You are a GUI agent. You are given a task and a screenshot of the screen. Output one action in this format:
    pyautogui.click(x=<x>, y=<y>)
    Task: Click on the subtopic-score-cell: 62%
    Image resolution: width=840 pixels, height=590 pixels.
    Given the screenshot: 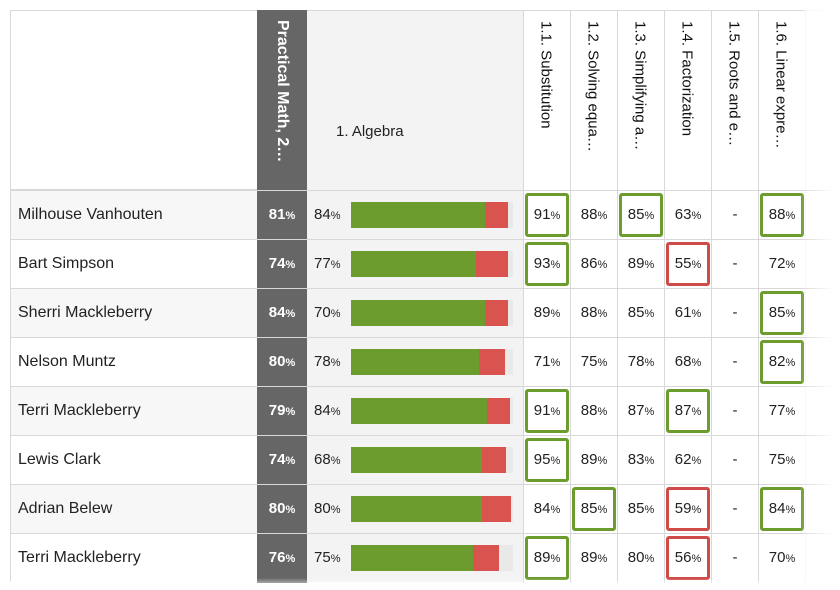 What is the action you would take?
    pyautogui.click(x=687, y=460)
    